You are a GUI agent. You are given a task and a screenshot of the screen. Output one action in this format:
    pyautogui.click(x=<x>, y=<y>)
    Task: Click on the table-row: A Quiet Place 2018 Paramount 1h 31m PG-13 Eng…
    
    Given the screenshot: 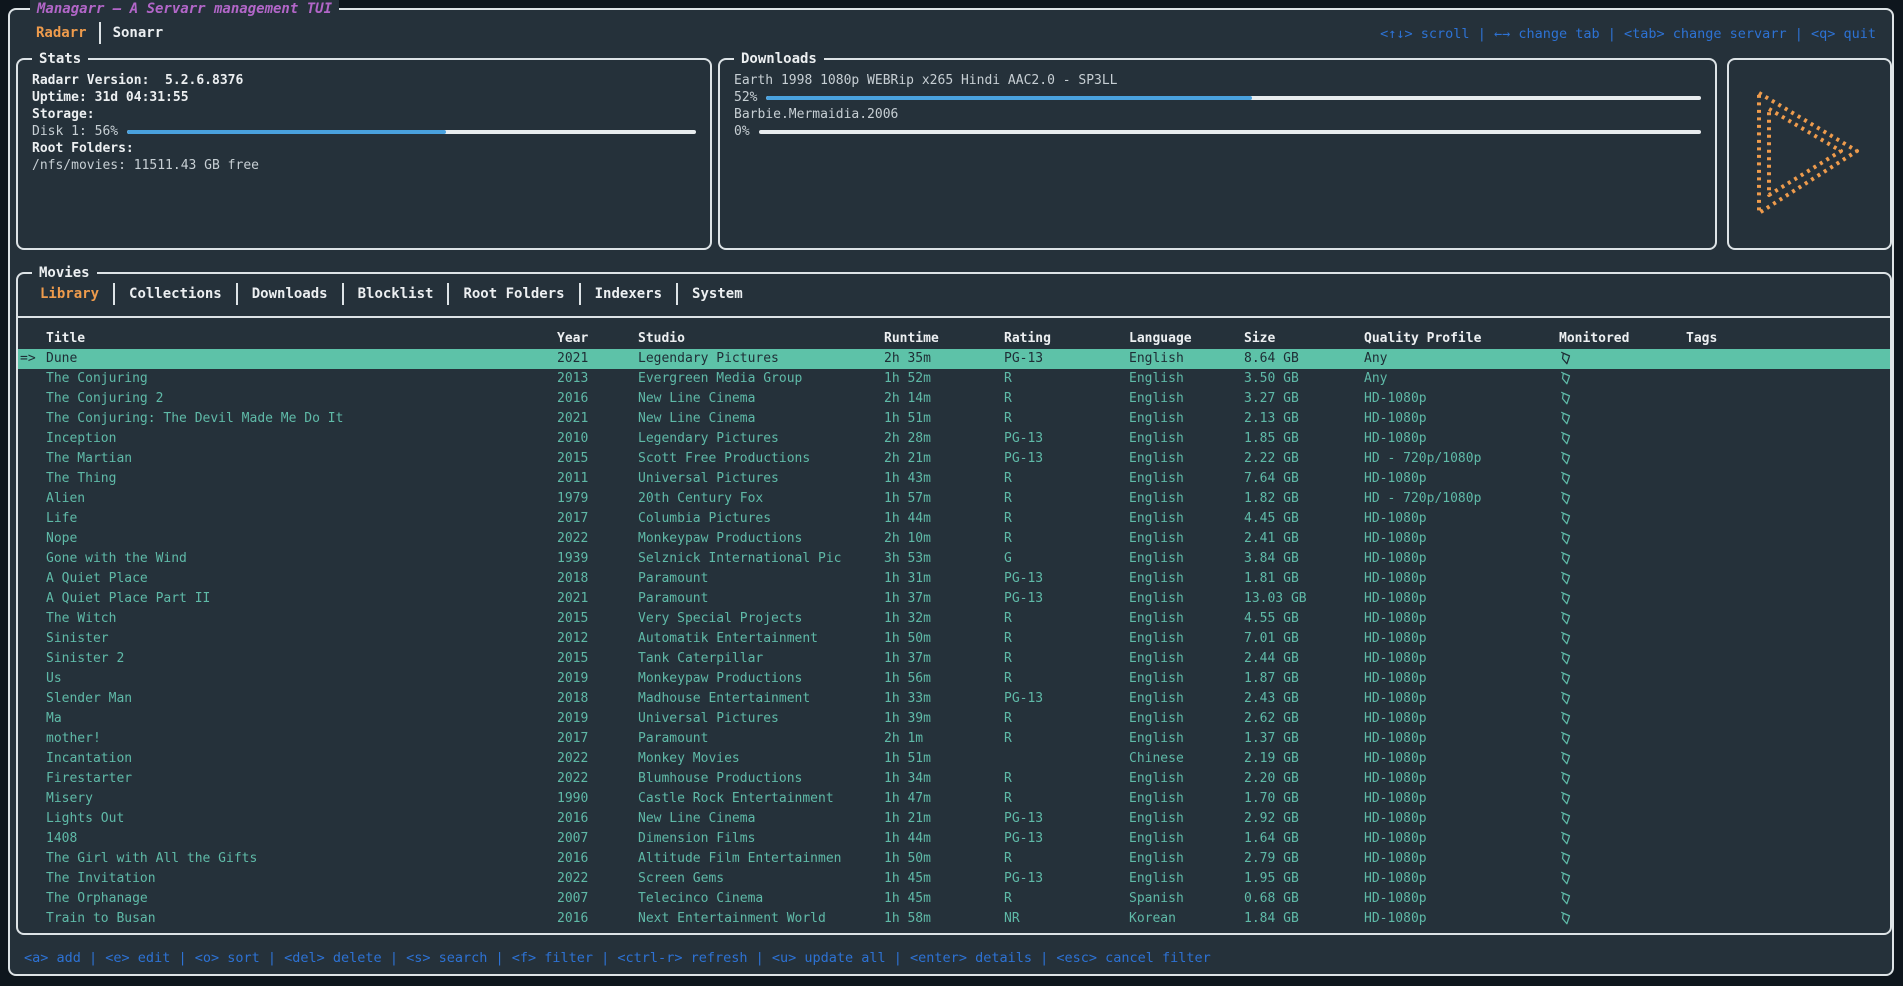 What is the action you would take?
    pyautogui.click(x=954, y=579)
    